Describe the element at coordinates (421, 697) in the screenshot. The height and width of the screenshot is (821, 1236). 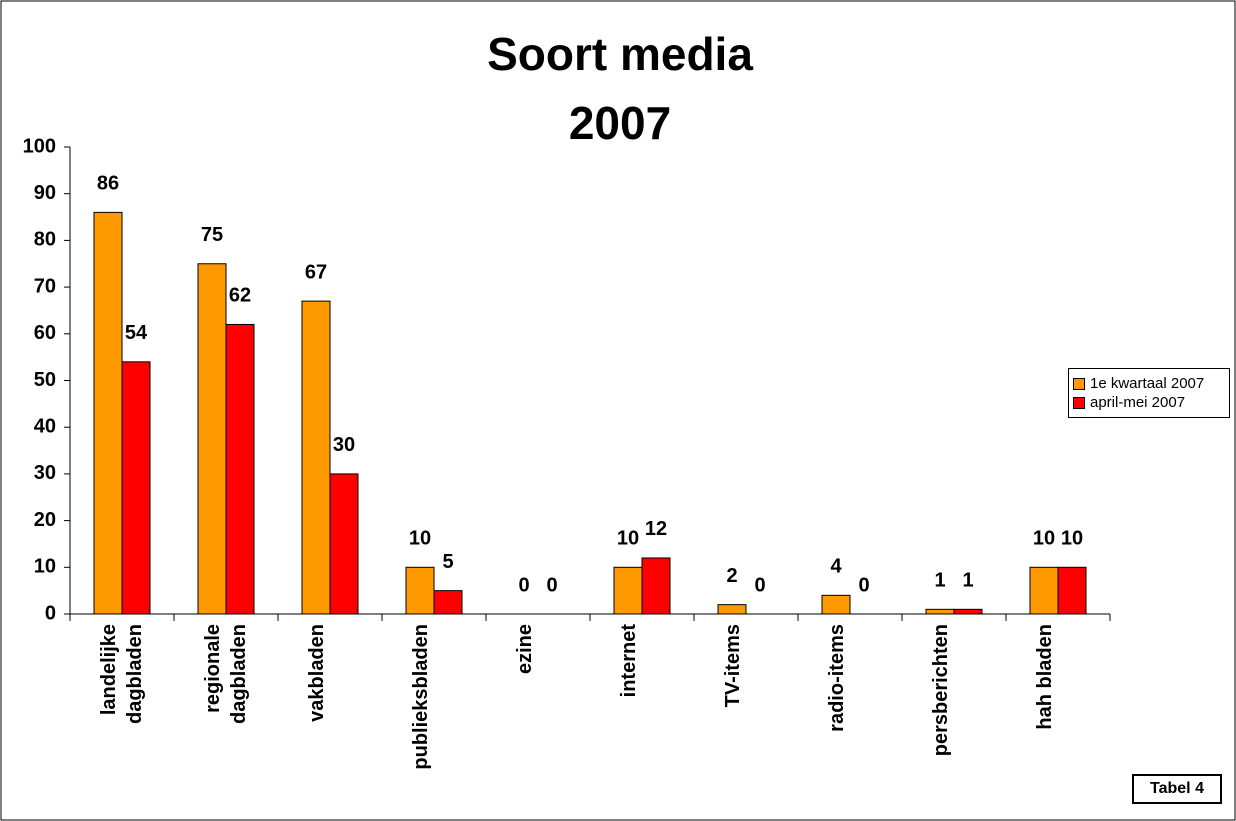
I see `x-tick-label: publieksbladen` at that location.